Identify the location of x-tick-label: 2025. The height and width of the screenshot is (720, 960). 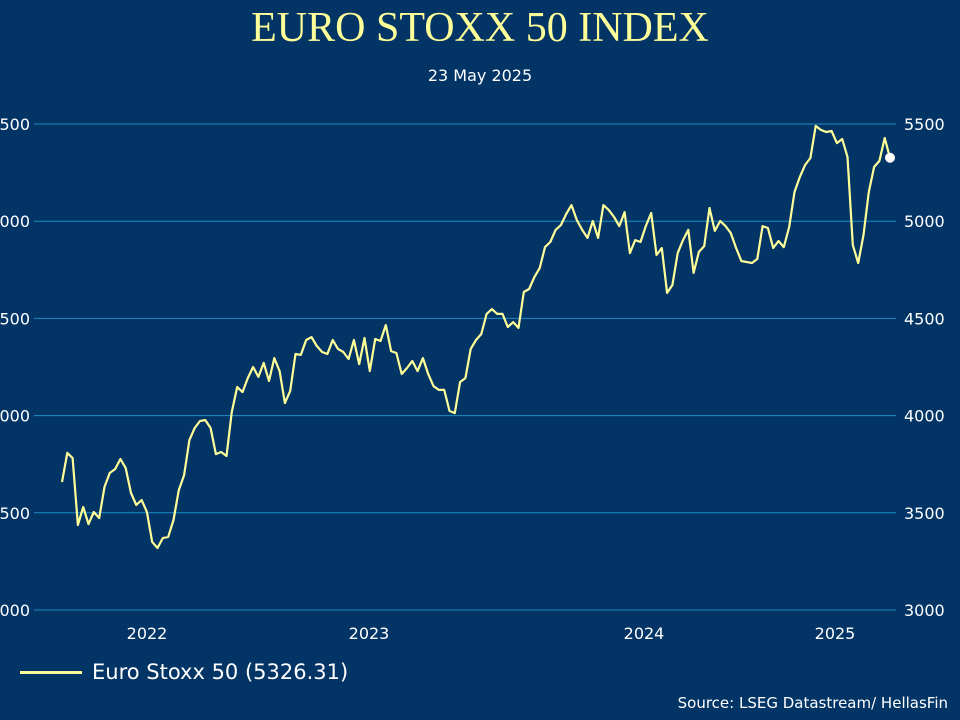
(835, 633).